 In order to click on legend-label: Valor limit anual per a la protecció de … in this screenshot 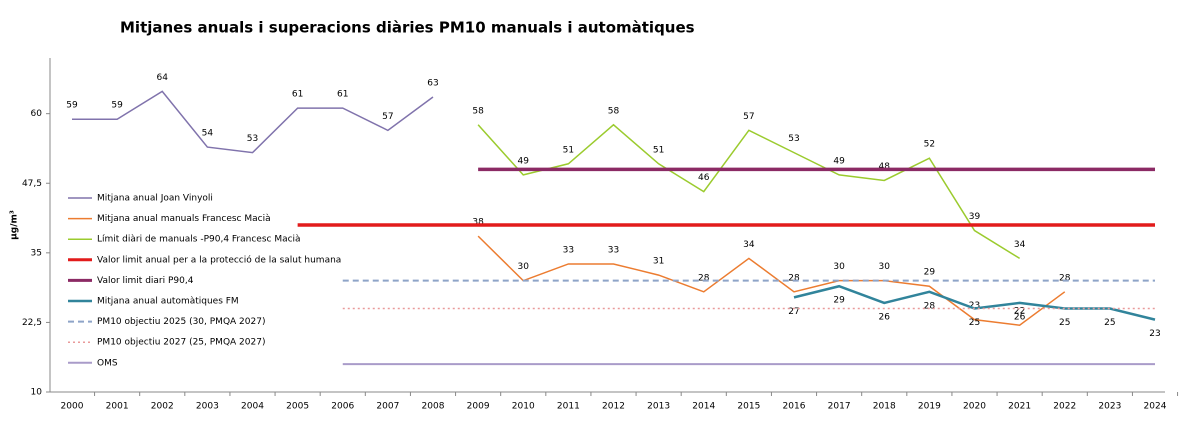, I will do `click(219, 259)`.